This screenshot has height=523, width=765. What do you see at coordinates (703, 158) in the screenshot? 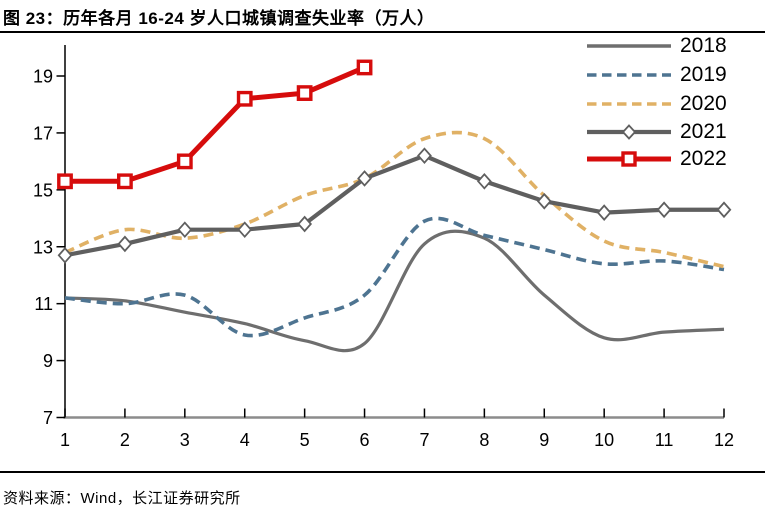
I see `legend-label-2022: 2022` at bounding box center [703, 158].